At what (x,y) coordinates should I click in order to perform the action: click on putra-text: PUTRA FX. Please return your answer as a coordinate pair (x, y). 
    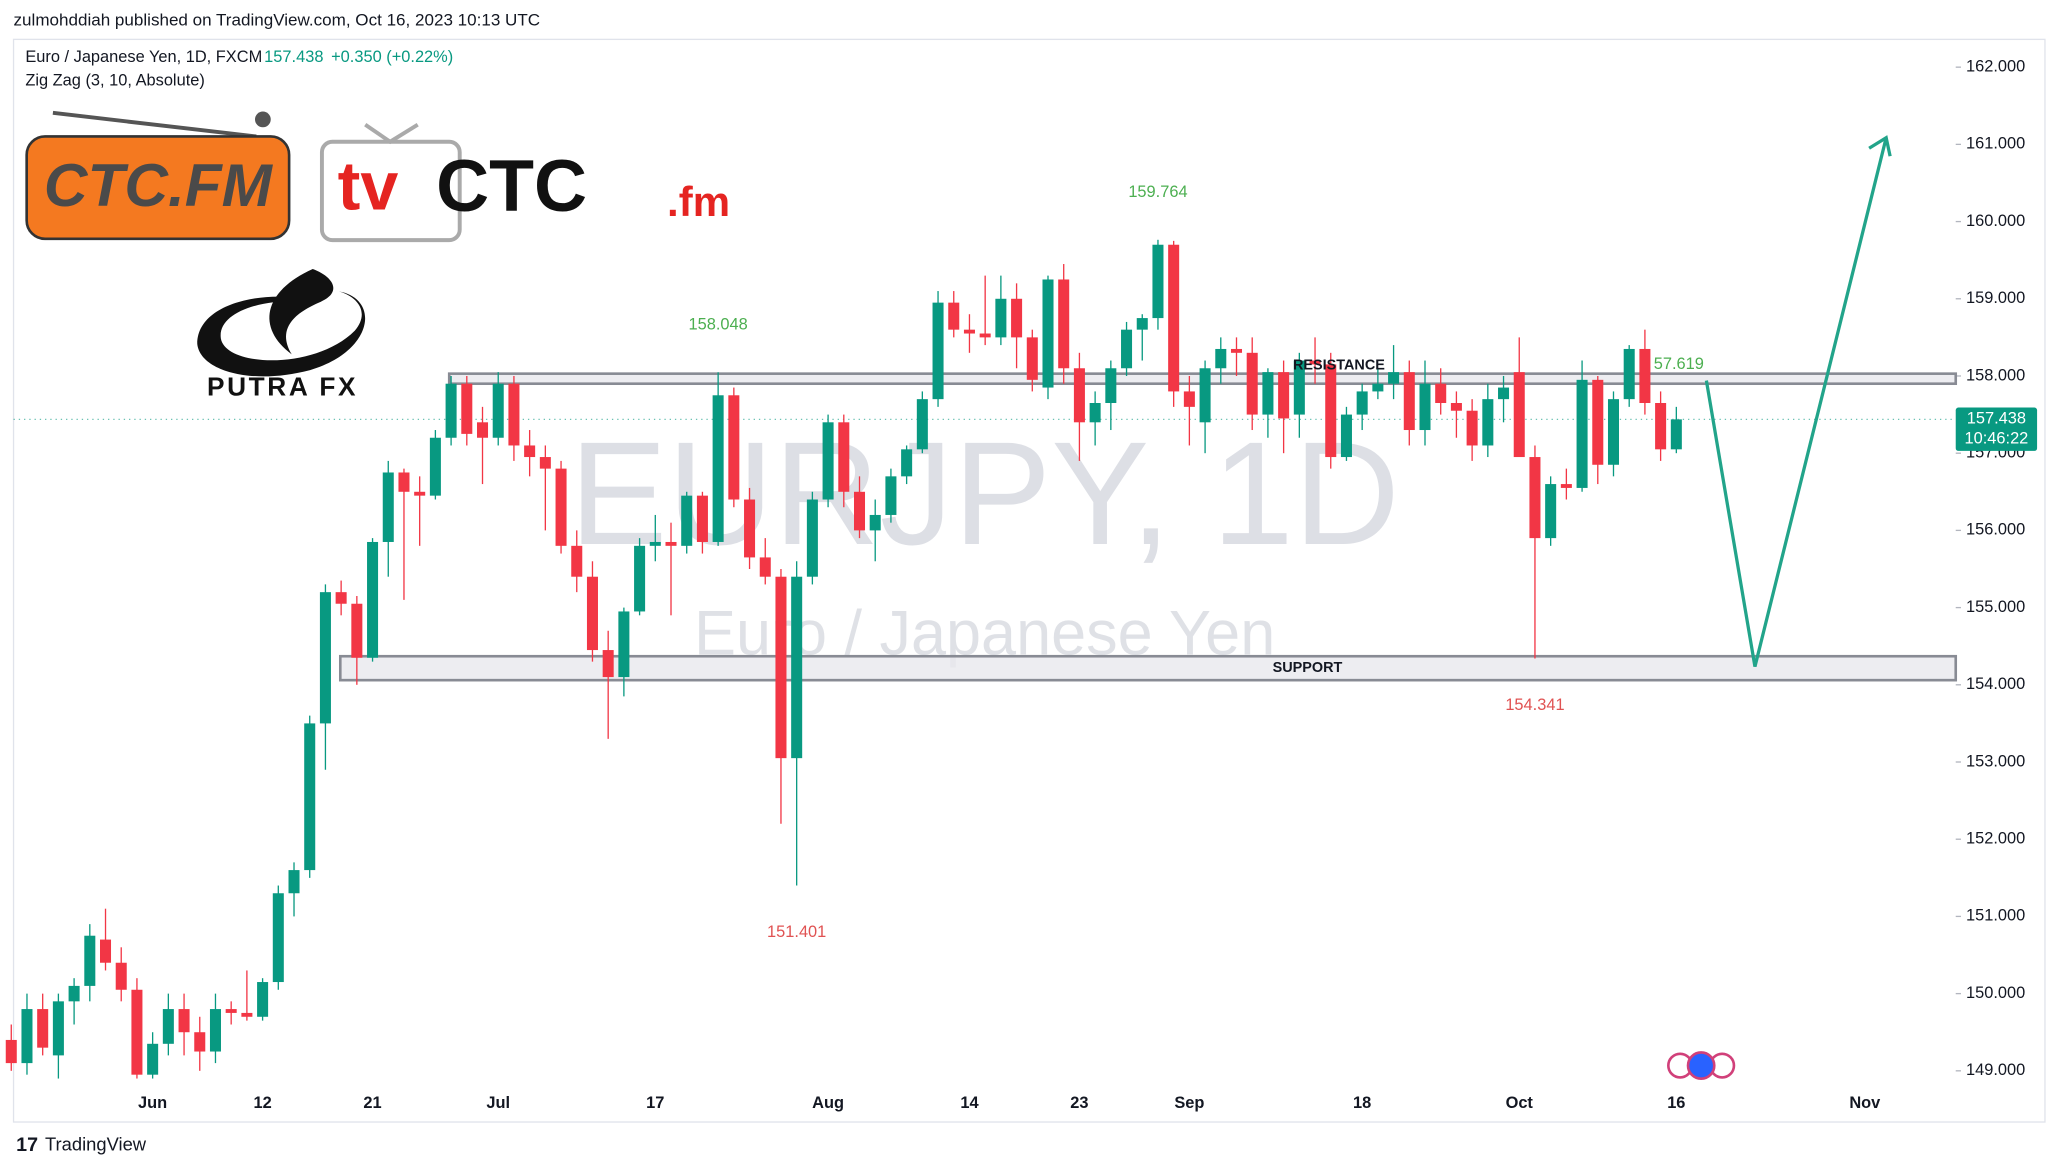
    Looking at the image, I should click on (282, 386).